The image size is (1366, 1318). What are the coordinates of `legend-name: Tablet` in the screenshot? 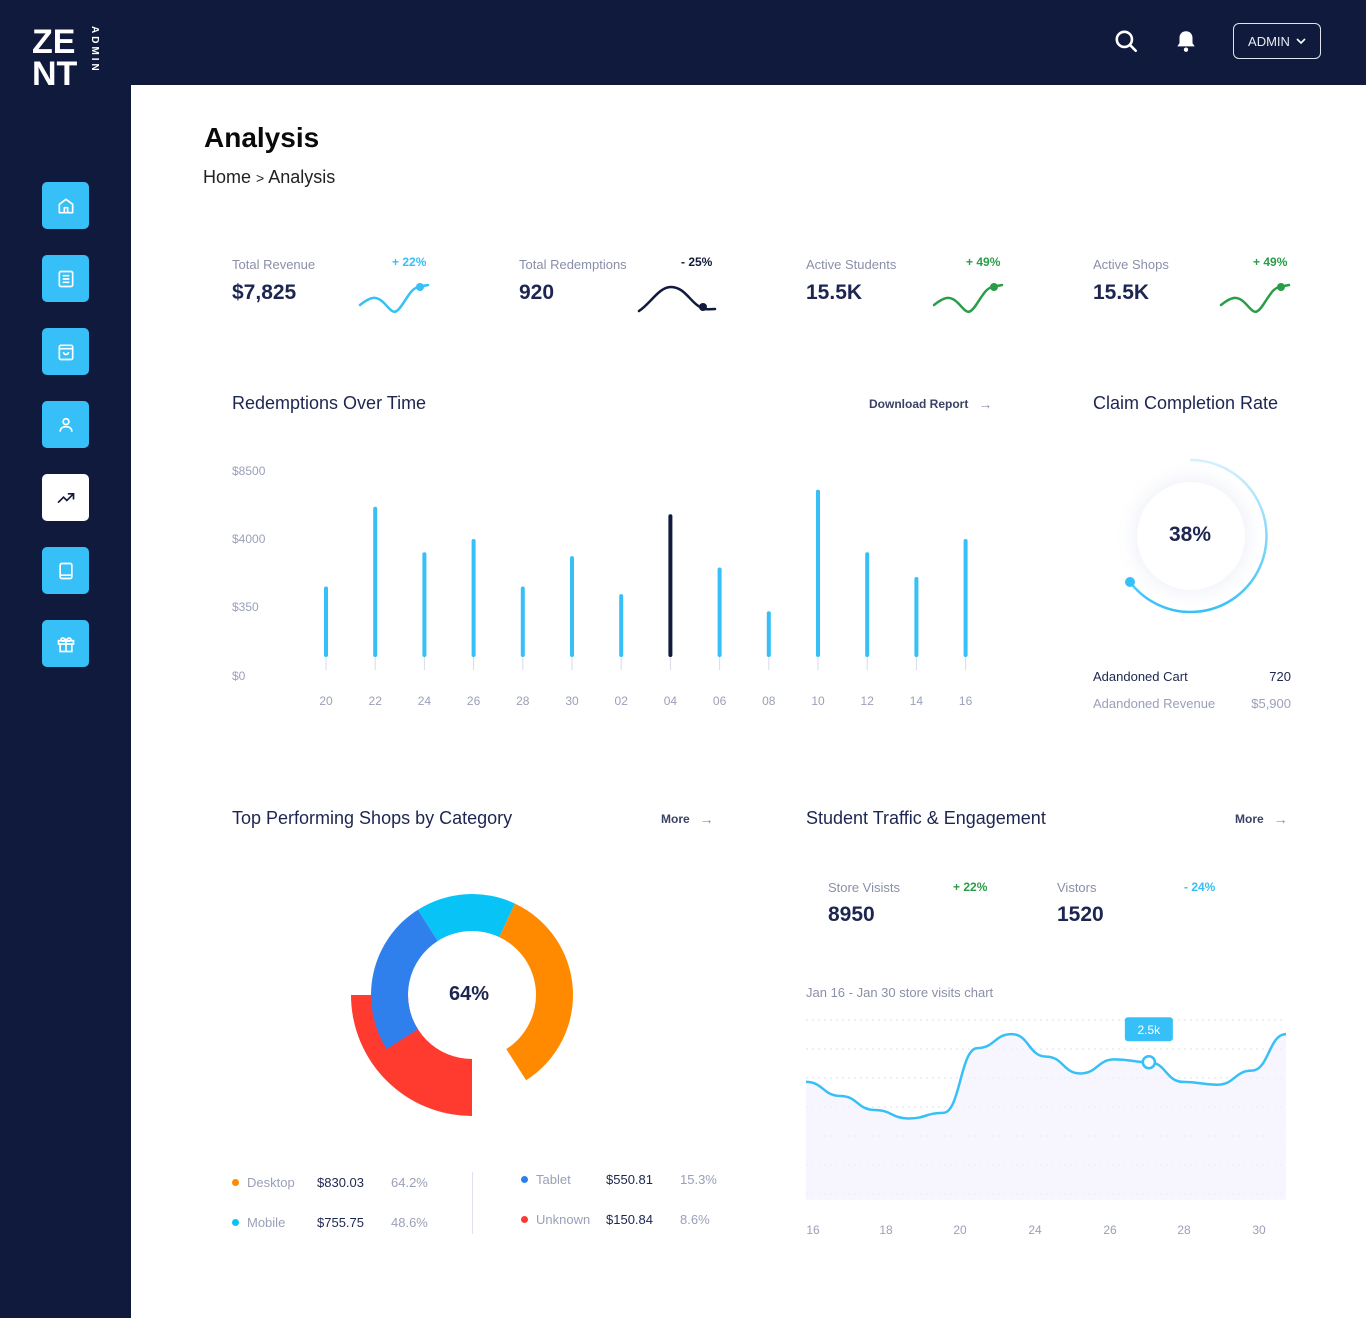 It's located at (553, 1179).